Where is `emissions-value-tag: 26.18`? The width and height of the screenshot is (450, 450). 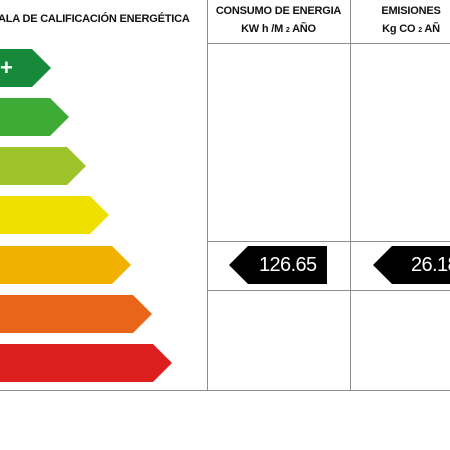
emissions-value-tag: 26.18 is located at coordinates (411, 265).